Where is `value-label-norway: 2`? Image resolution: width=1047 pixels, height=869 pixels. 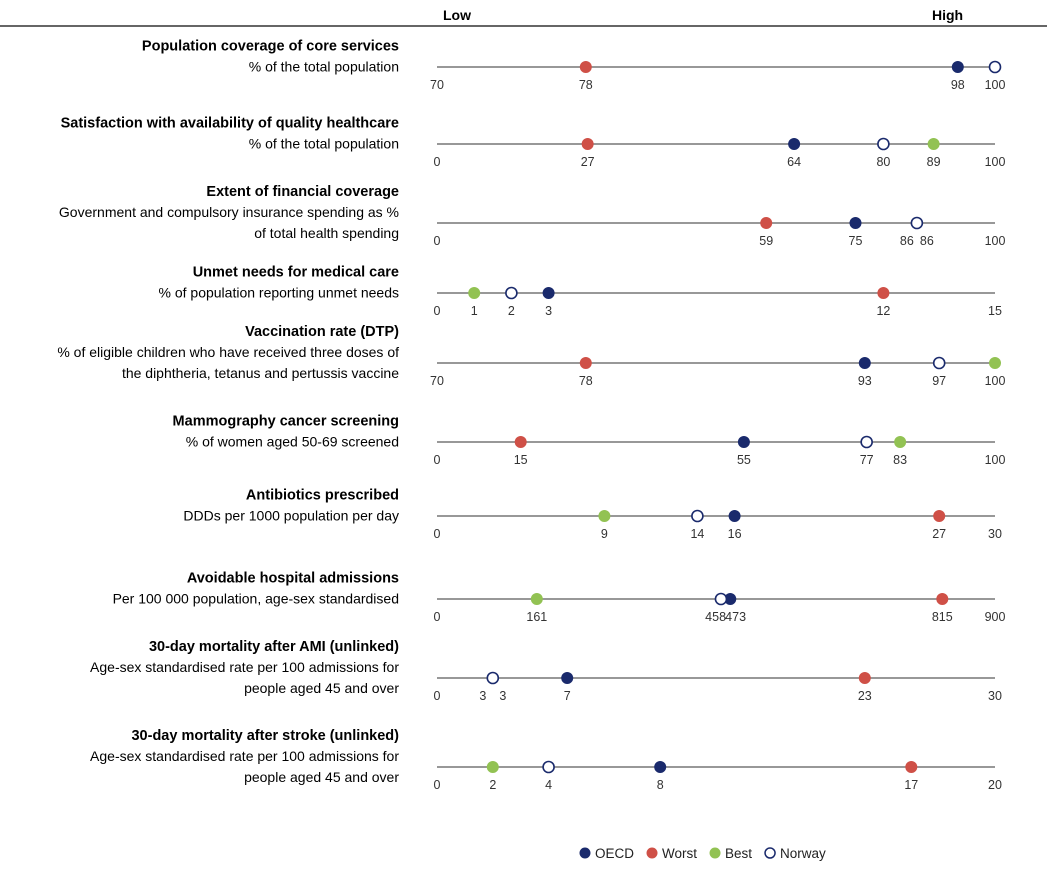
value-label-norway: 2 is located at coordinates (511, 311).